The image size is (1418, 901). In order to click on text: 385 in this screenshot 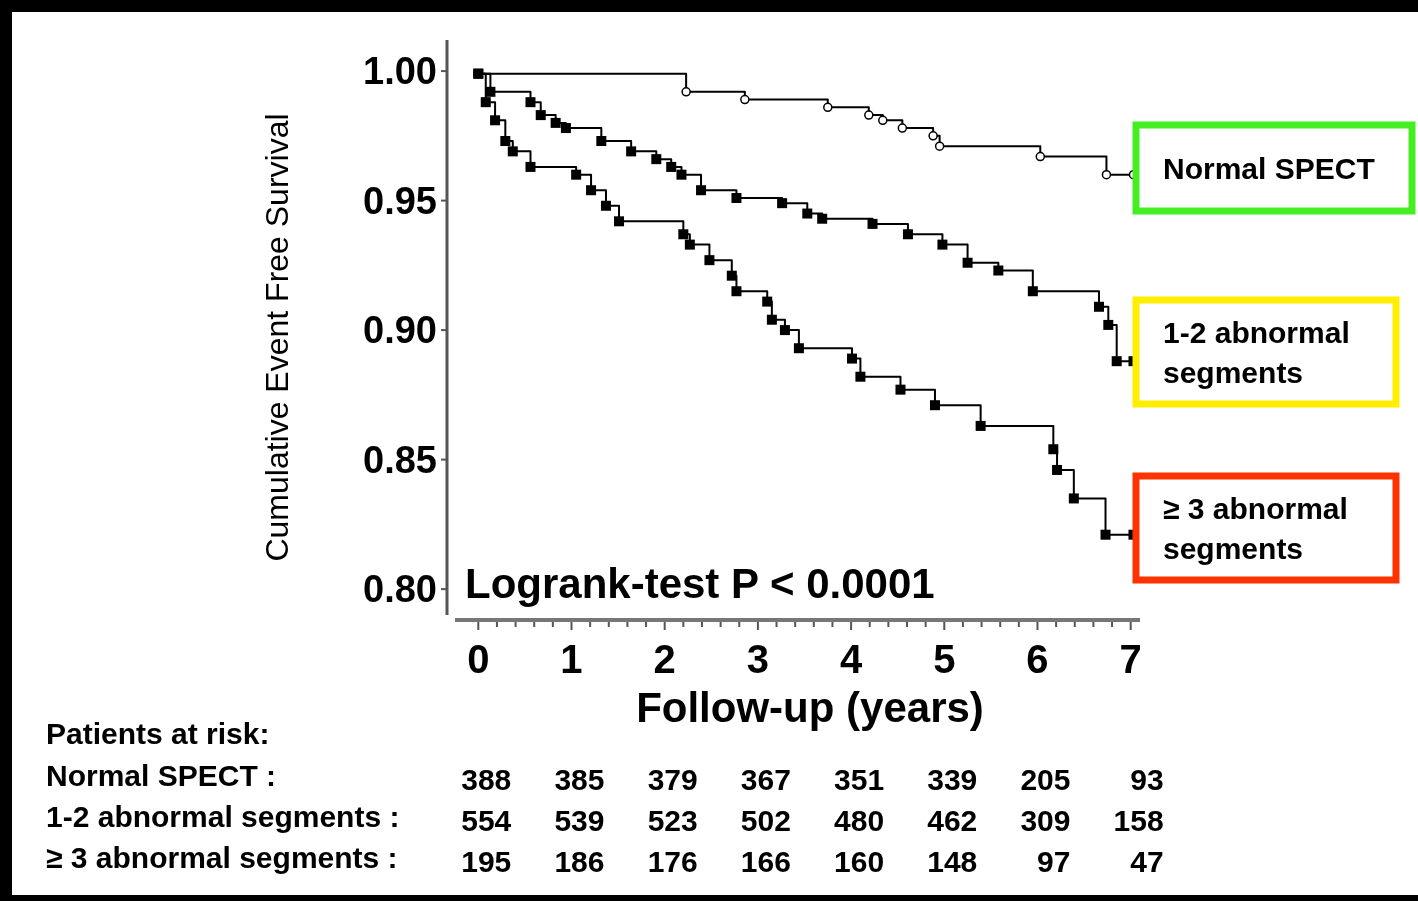, I will do `click(579, 779)`.